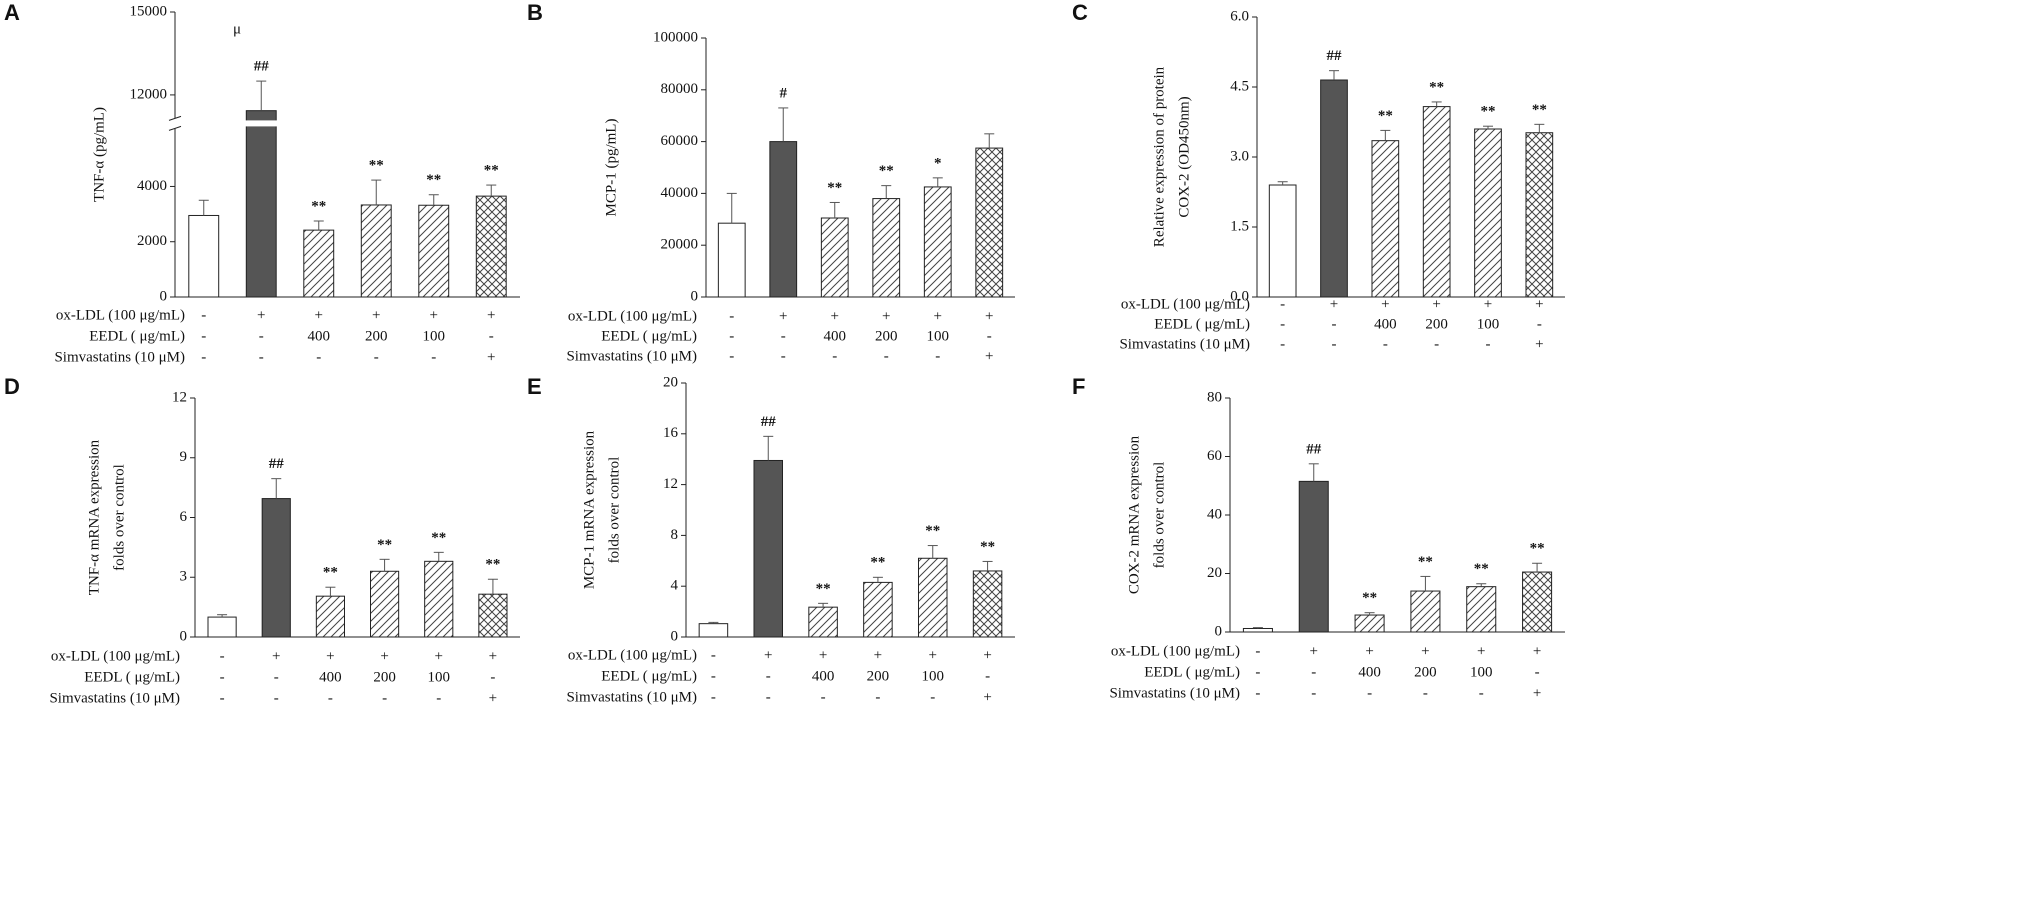 The image size is (2024, 916). Describe the element at coordinates (152, 186) in the screenshot. I see `y-tick-label: 4000` at that location.